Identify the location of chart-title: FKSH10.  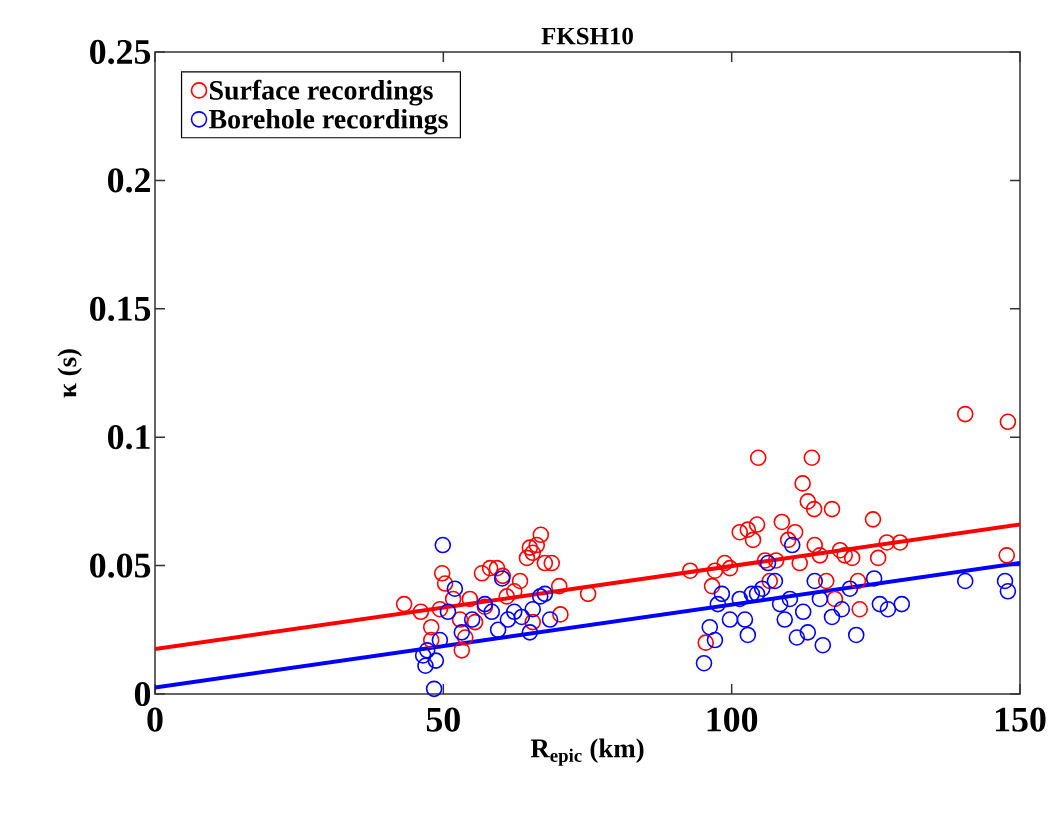
(587, 36).